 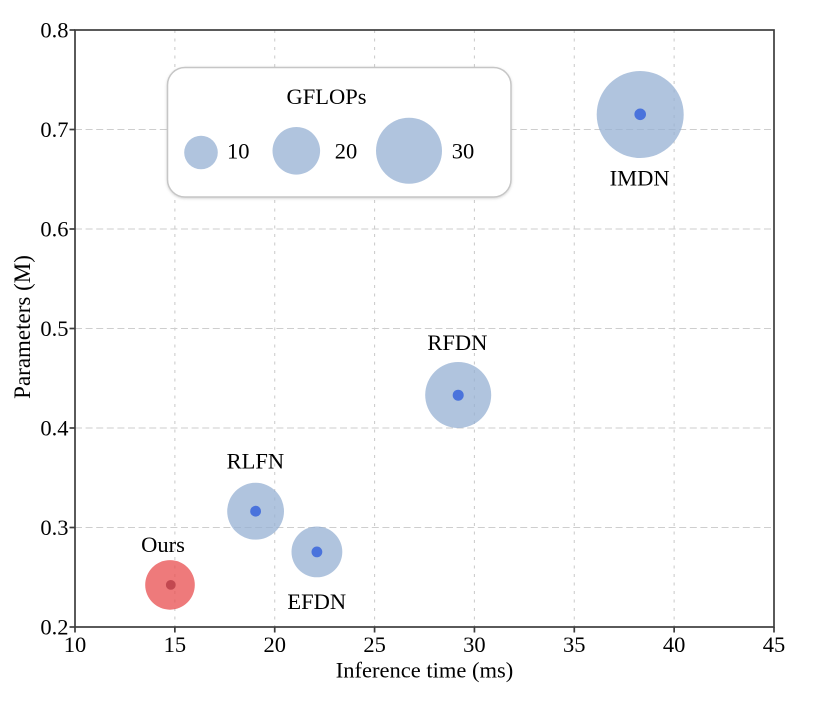 What do you see at coordinates (54, 428) in the screenshot?
I see `svg-text: 0.4` at bounding box center [54, 428].